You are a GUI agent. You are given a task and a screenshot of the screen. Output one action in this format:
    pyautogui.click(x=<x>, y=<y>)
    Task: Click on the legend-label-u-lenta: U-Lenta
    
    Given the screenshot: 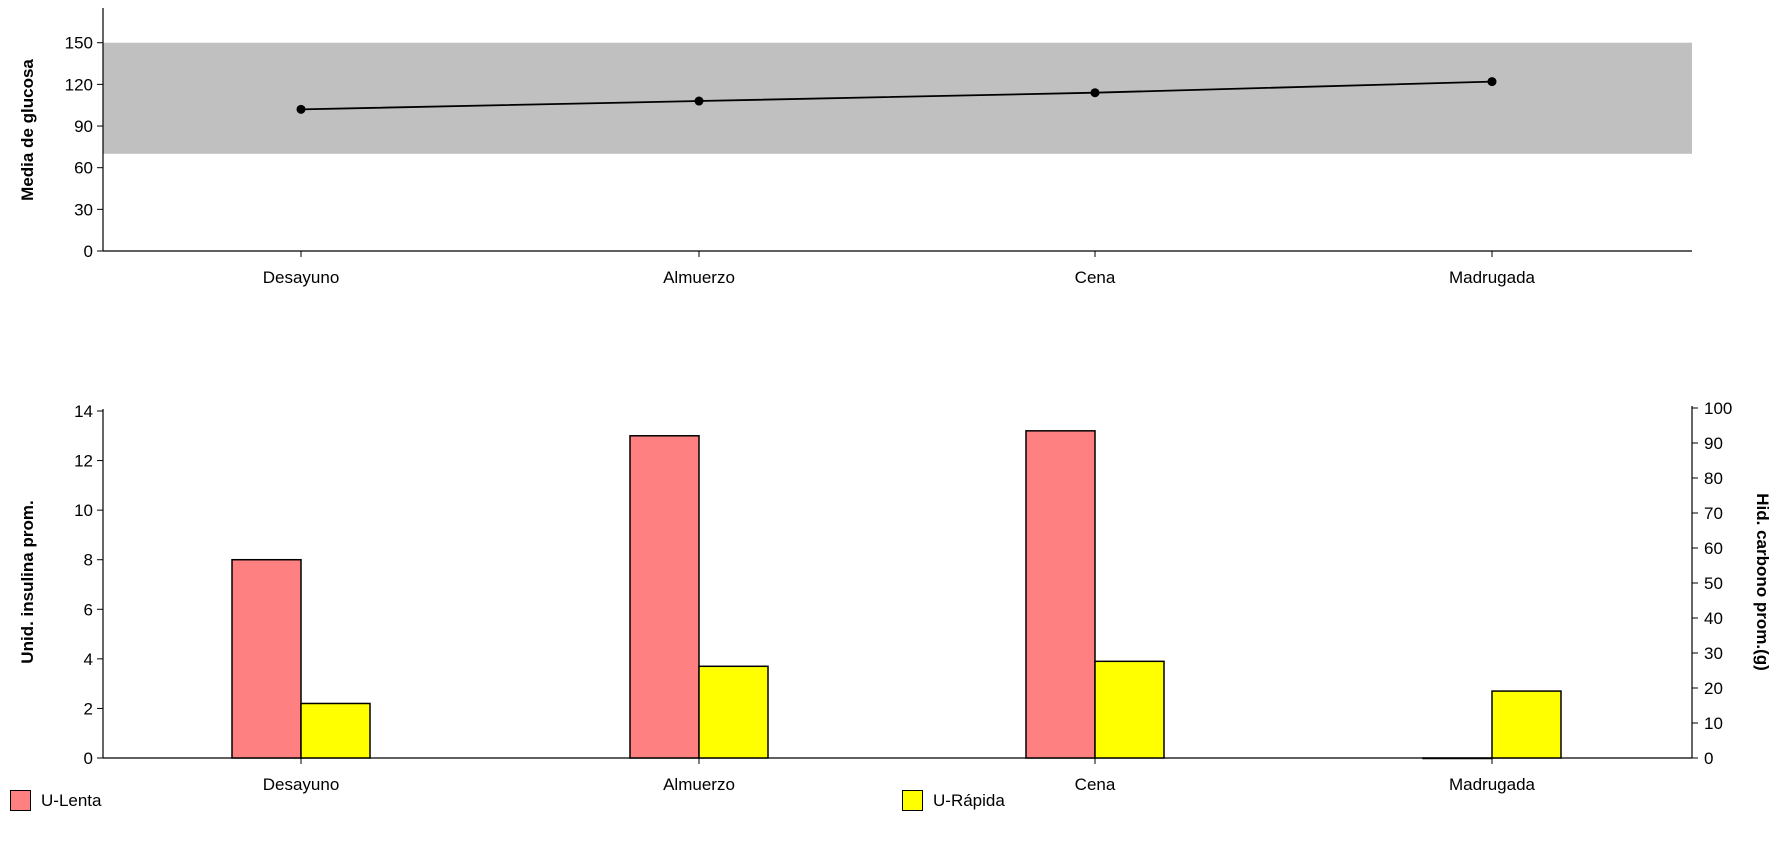 What is the action you would take?
    pyautogui.click(x=71, y=800)
    